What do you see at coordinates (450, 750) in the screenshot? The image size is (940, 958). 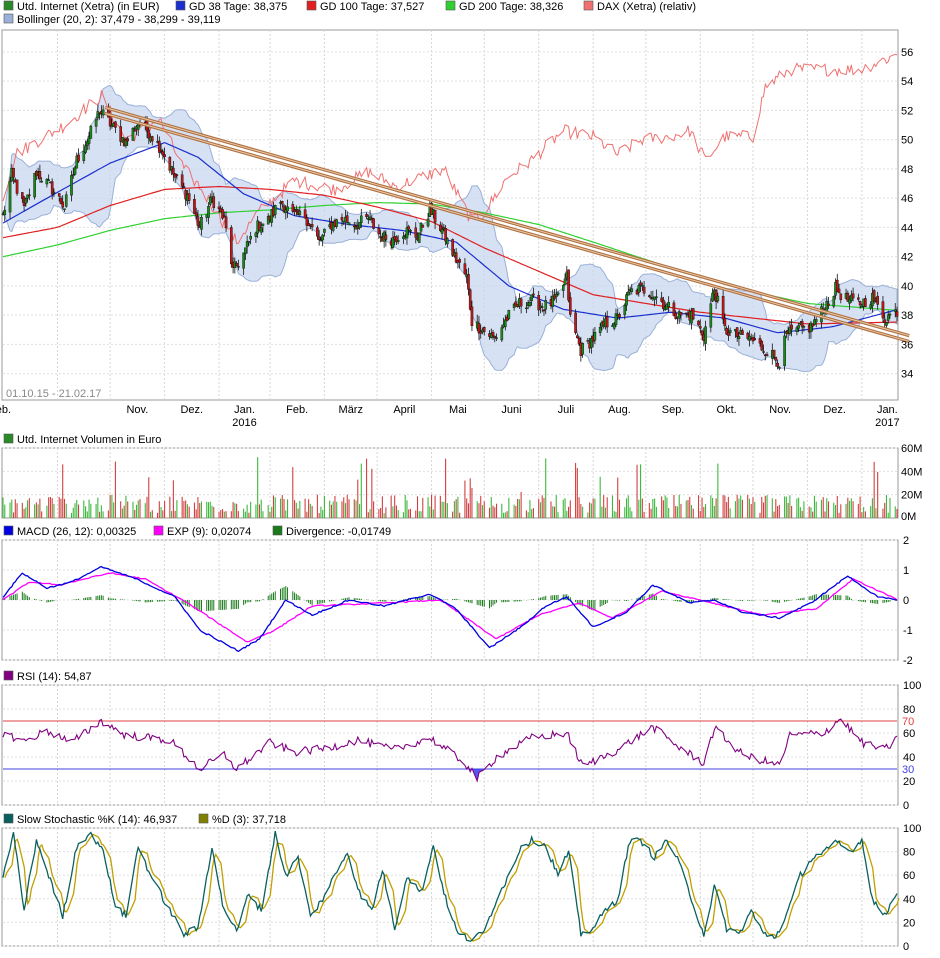 I see `rsi-line` at bounding box center [450, 750].